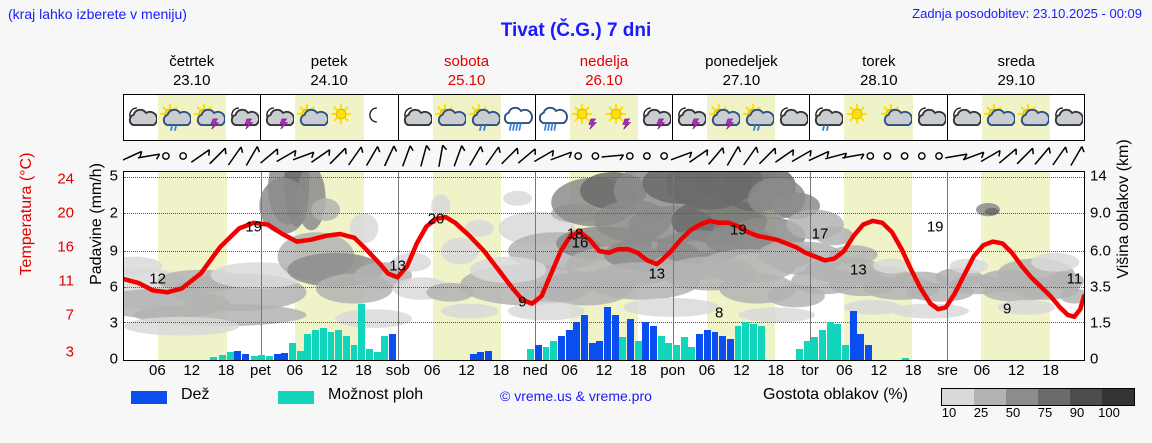 The width and height of the screenshot is (1152, 443). I want to click on day-name: nedelja, so click(604, 61).